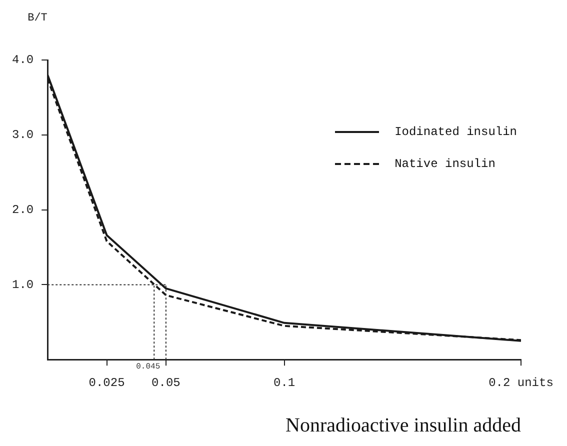  I want to click on x-tick-label: 0.025, so click(106, 383).